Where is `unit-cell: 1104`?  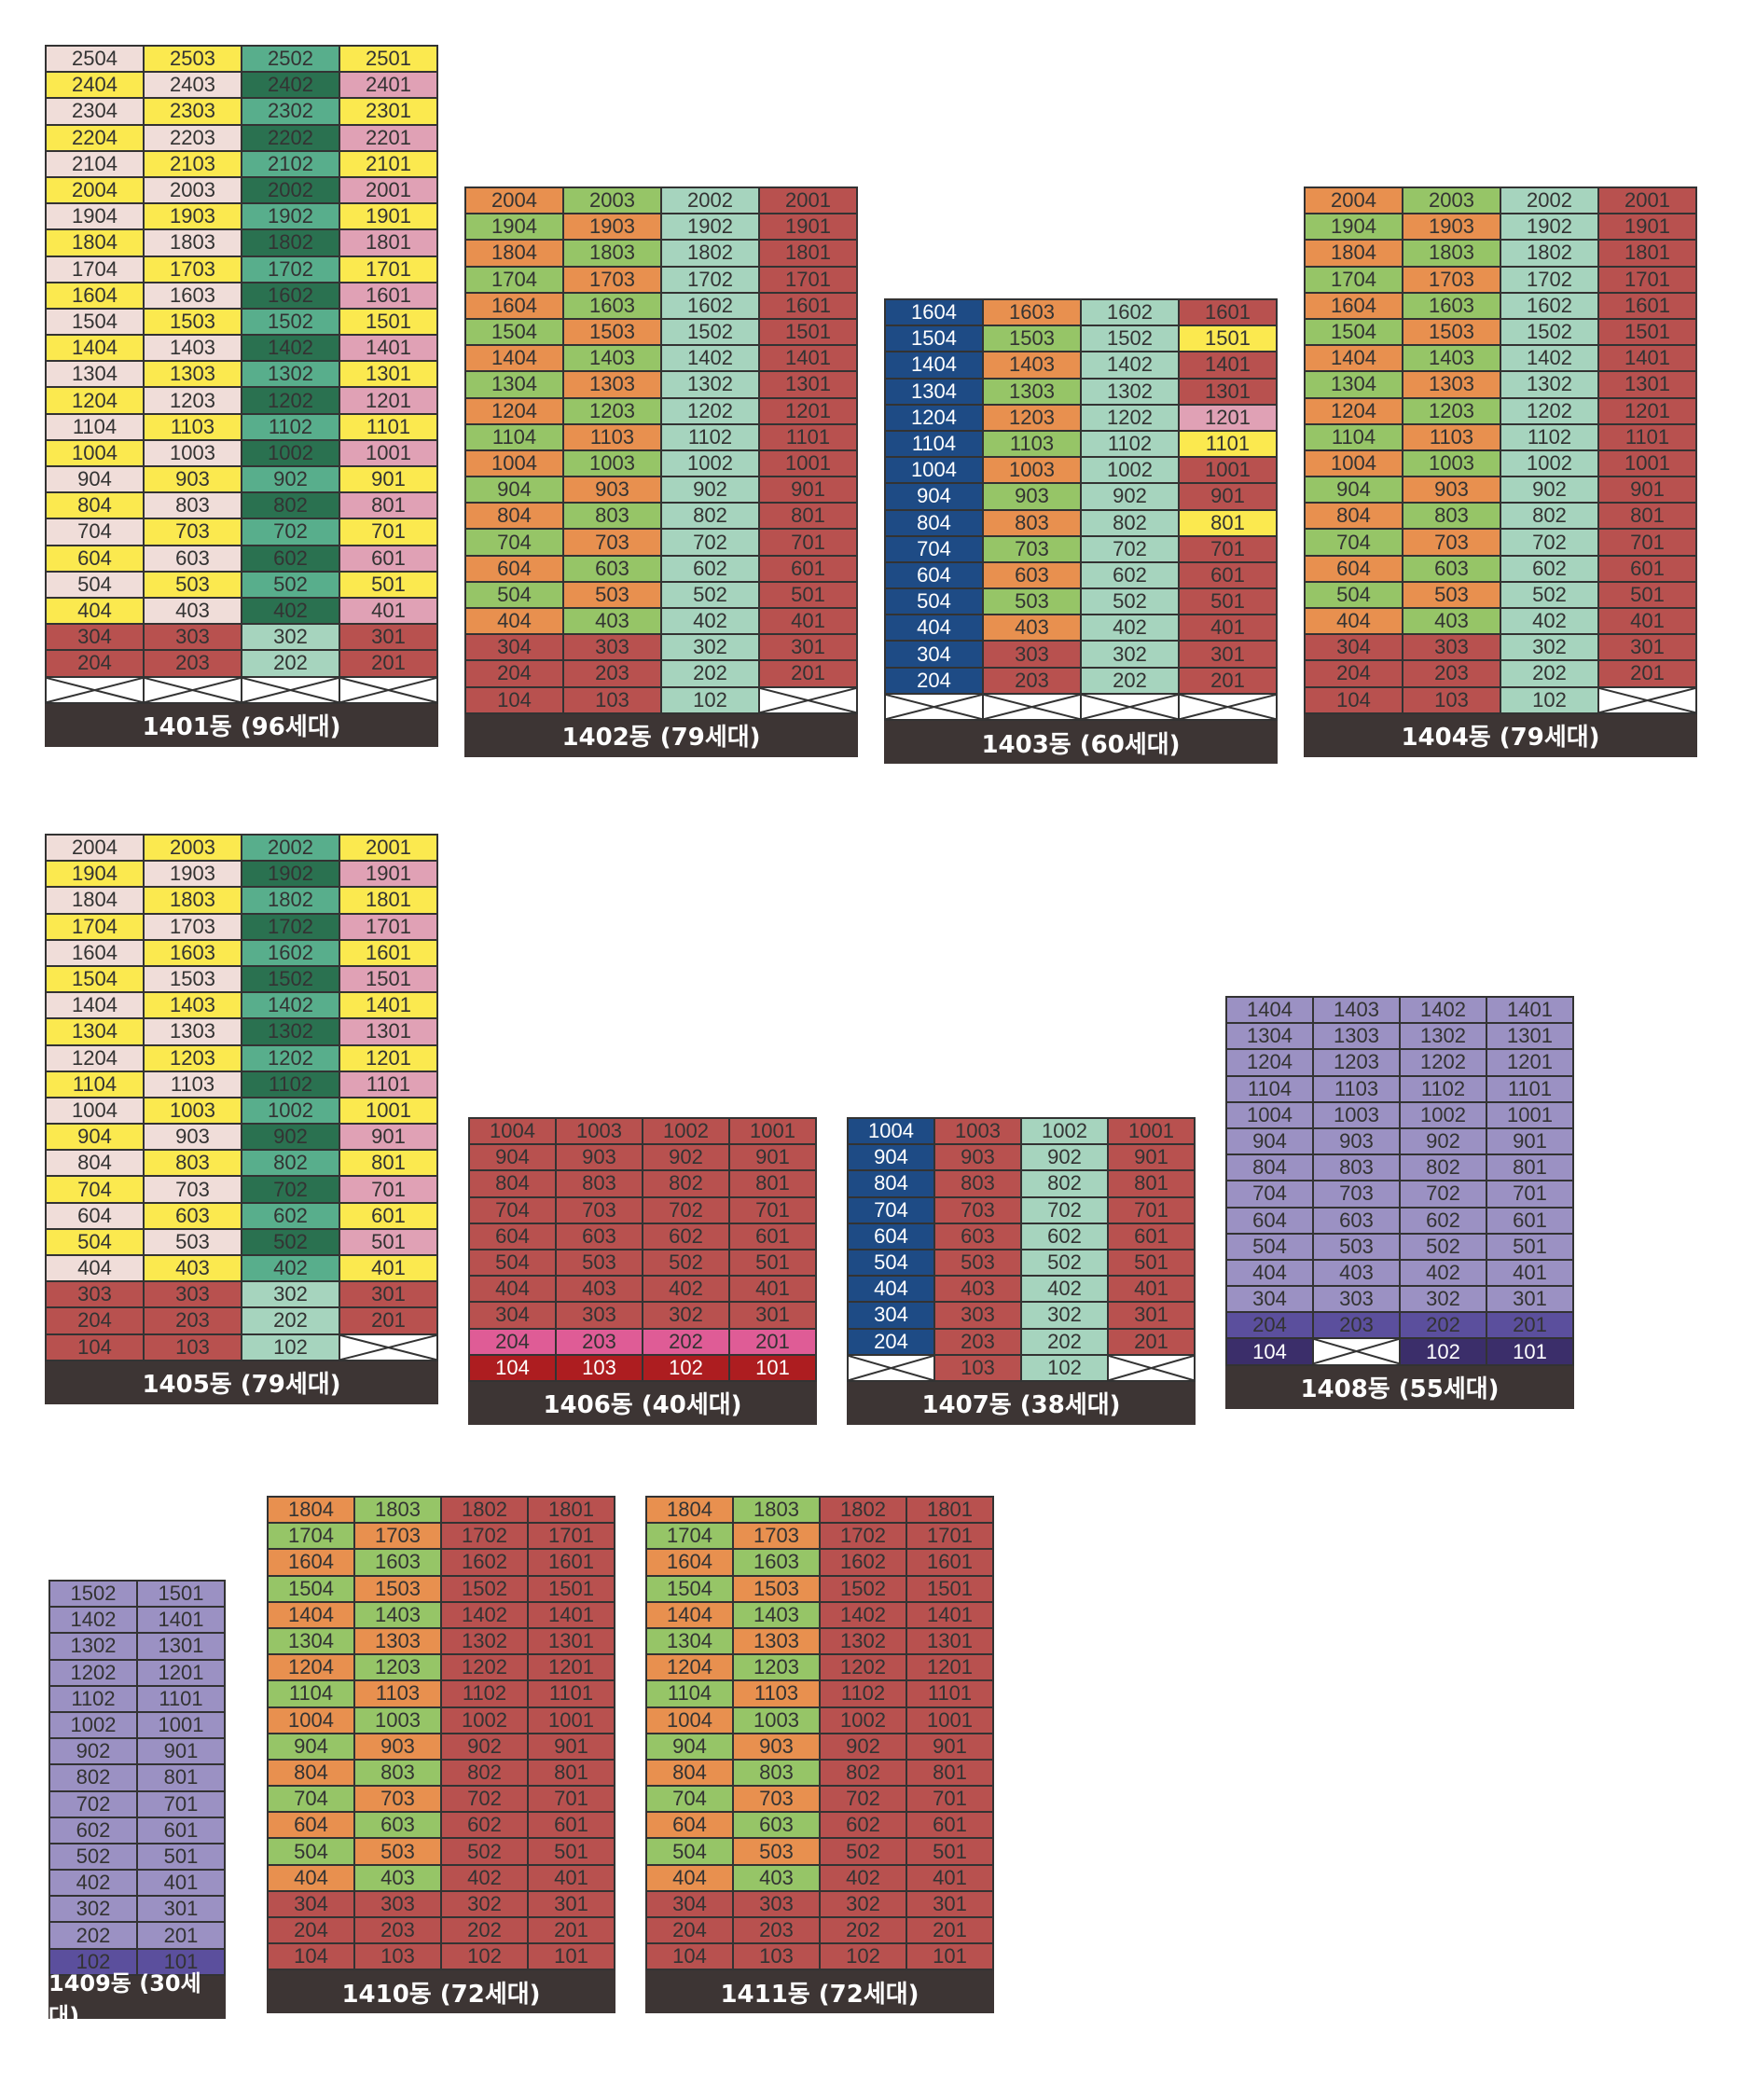
unit-cell: 1104 is located at coordinates (96, 428).